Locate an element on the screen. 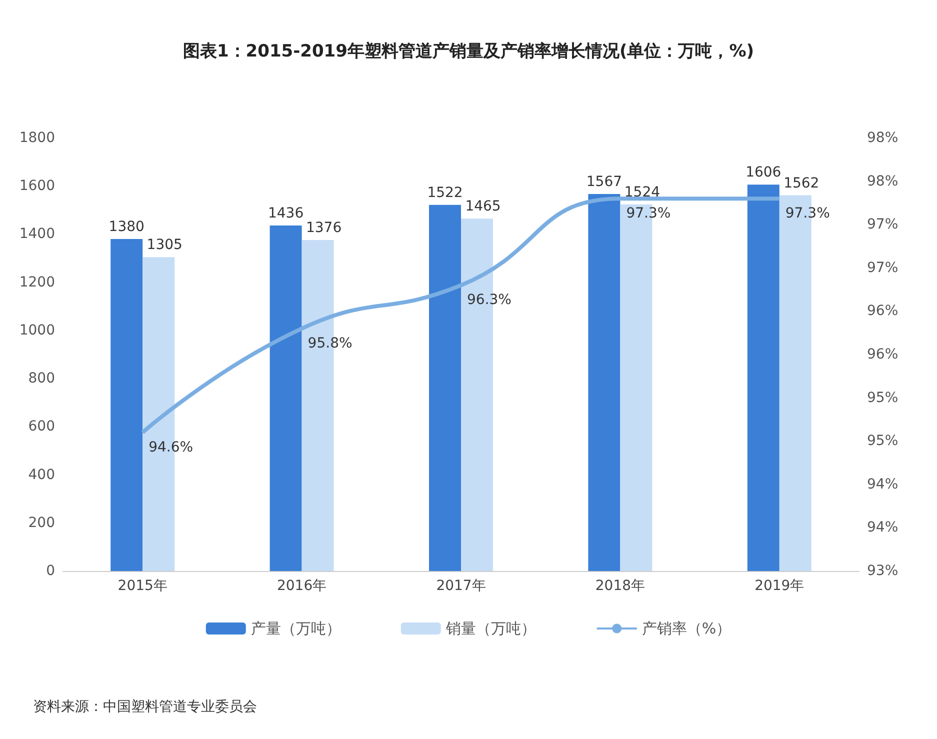 The height and width of the screenshot is (739, 937). x-tick-label: 2019年 is located at coordinates (779, 586).